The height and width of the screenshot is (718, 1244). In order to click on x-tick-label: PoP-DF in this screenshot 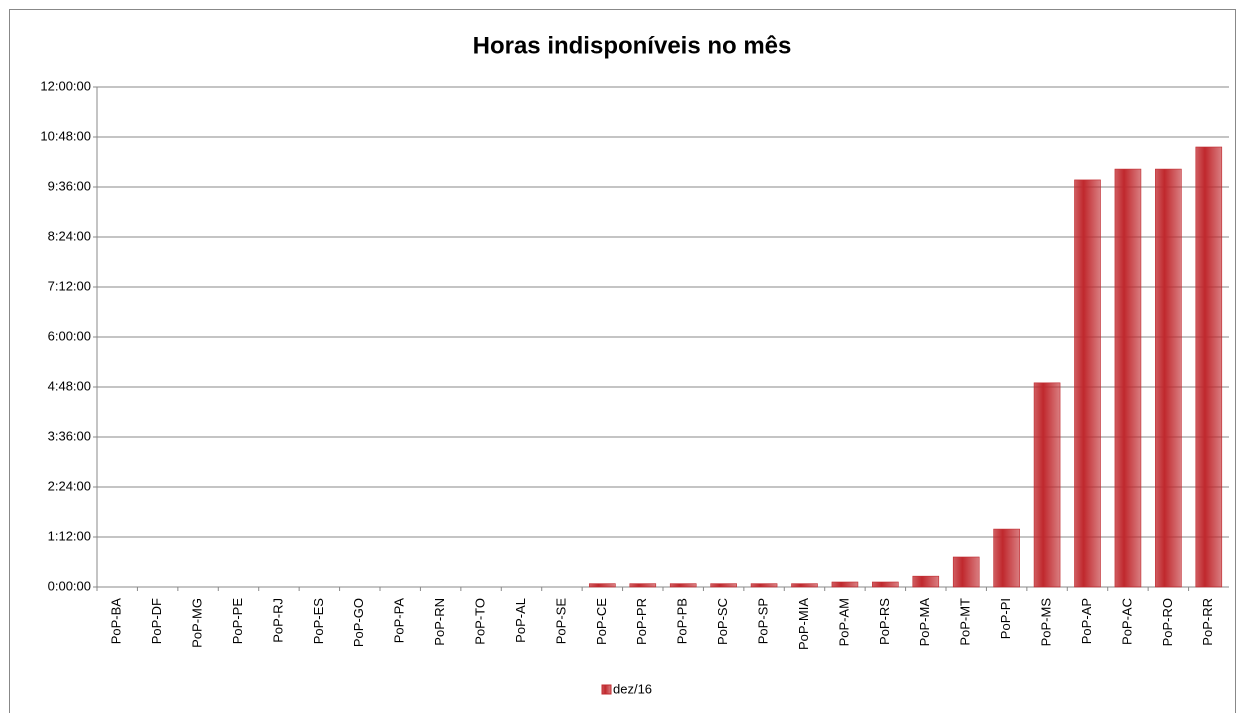, I will do `click(156, 621)`.